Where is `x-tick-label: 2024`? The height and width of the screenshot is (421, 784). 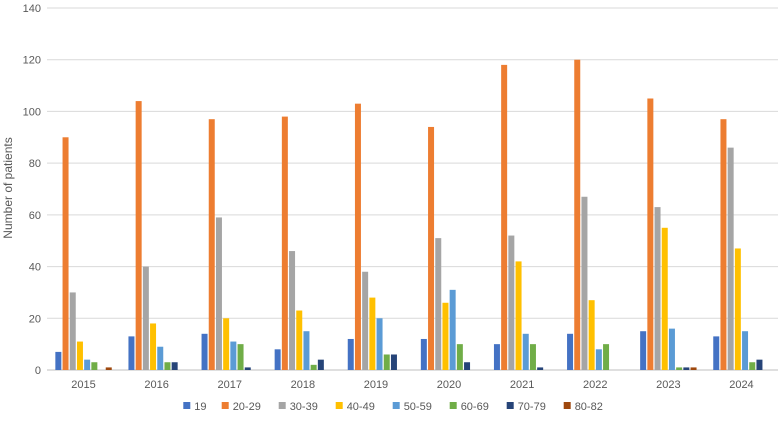 x-tick-label: 2024 is located at coordinates (741, 385).